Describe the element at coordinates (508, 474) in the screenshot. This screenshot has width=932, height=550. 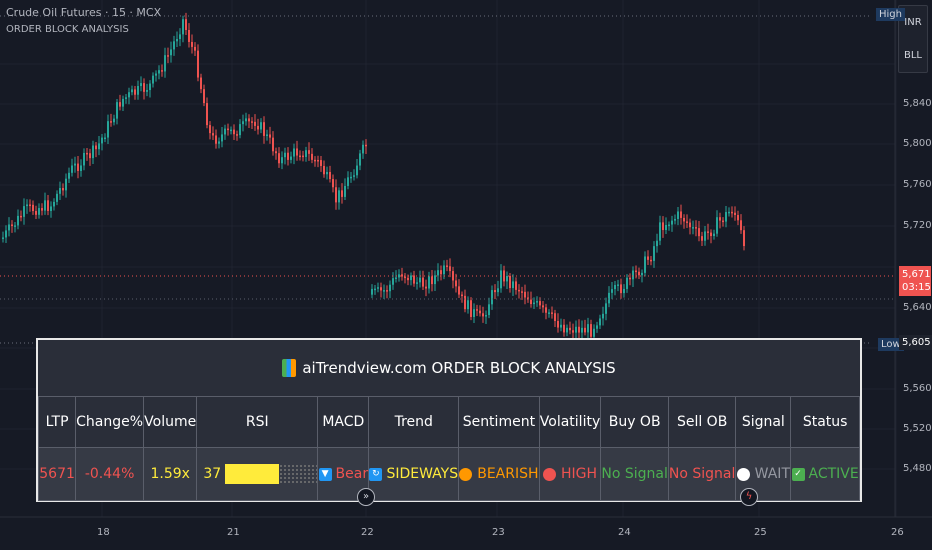
I see `sentiment-value: BEARISH` at that location.